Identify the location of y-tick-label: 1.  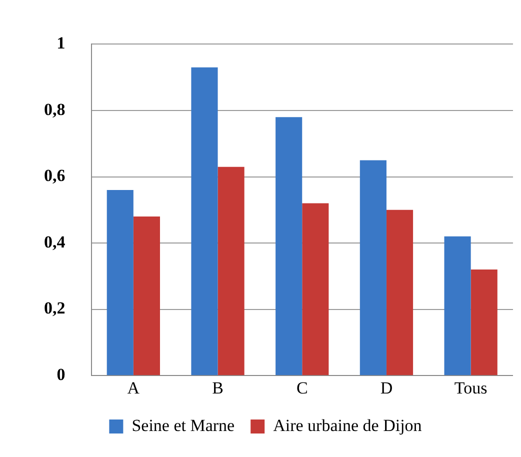
(61, 43).